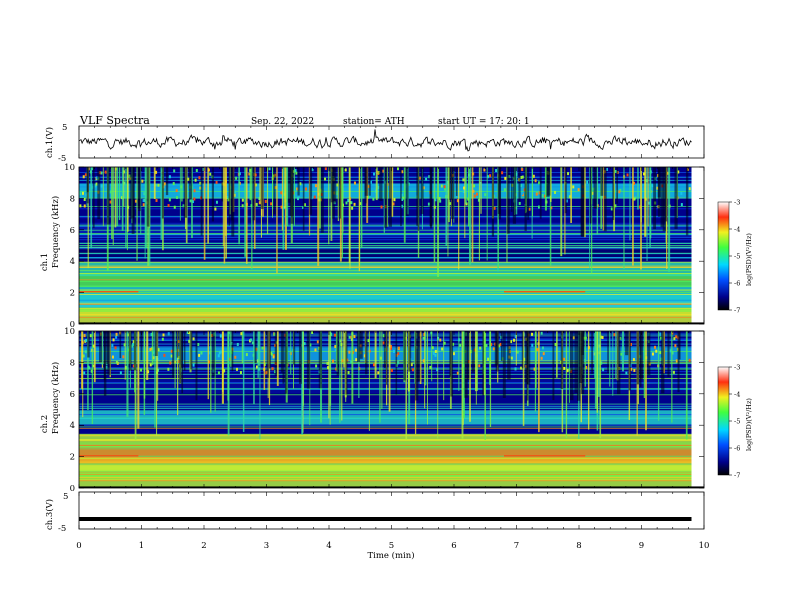 The height and width of the screenshot is (612, 792). Describe the element at coordinates (72, 489) in the screenshot. I see `y-tick-label: 0` at that location.